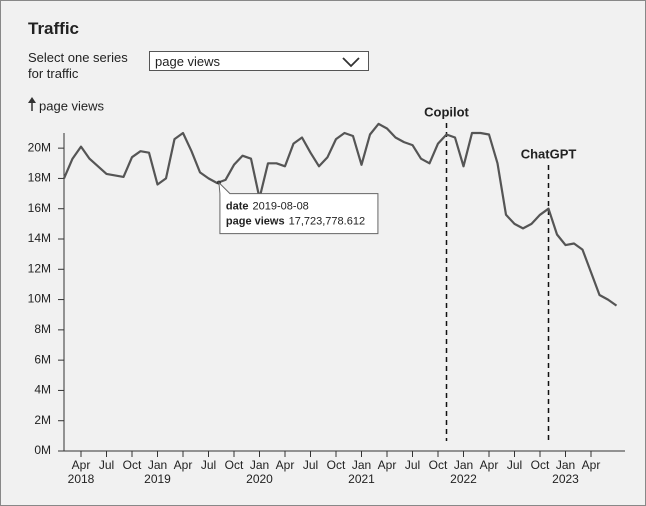 The width and height of the screenshot is (646, 506). What do you see at coordinates (549, 153) in the screenshot?
I see `annotation-label: ChatGPT` at bounding box center [549, 153].